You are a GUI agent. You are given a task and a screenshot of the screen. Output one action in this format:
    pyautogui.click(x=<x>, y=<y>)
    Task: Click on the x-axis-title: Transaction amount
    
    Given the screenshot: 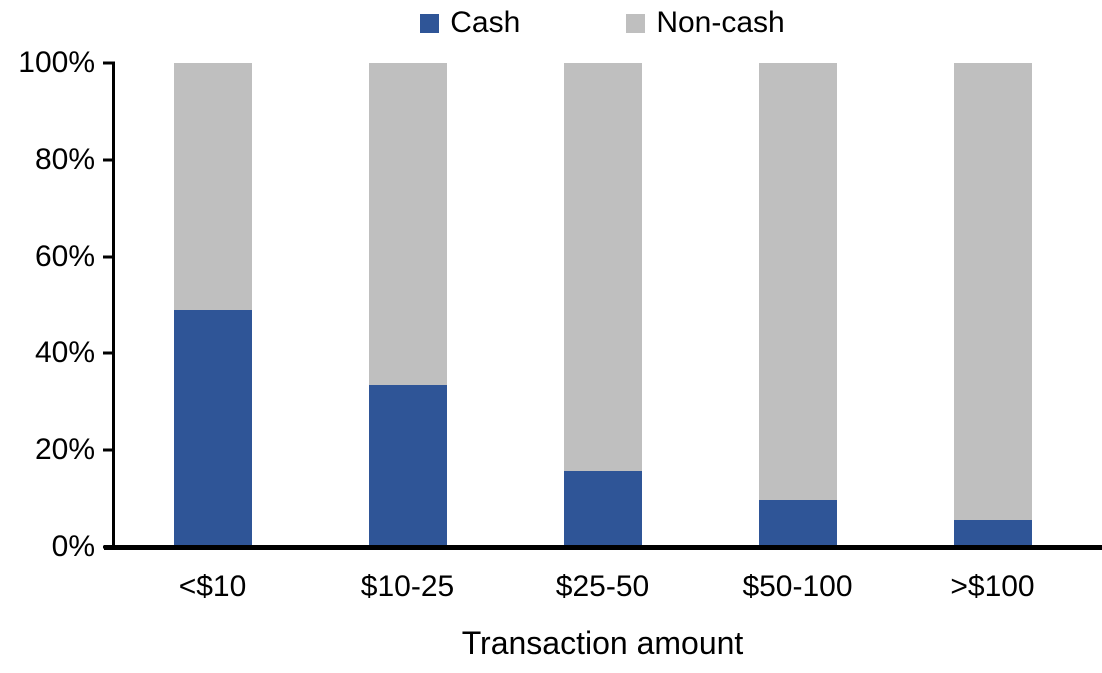 What is the action you would take?
    pyautogui.click(x=602, y=643)
    